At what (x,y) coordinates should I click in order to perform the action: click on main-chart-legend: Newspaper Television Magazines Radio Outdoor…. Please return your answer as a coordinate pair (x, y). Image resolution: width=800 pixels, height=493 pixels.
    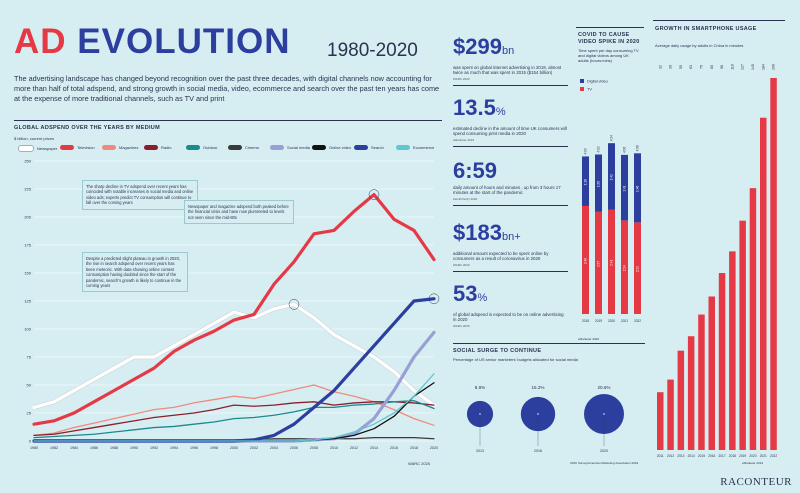
    Looking at the image, I should click on (228, 149).